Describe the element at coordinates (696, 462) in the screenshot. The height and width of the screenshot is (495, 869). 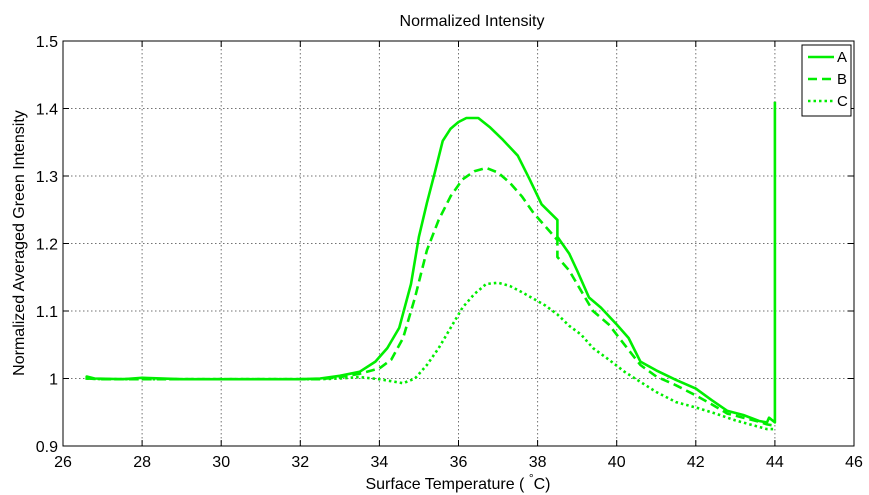
I see `x-tick-label: 42` at that location.